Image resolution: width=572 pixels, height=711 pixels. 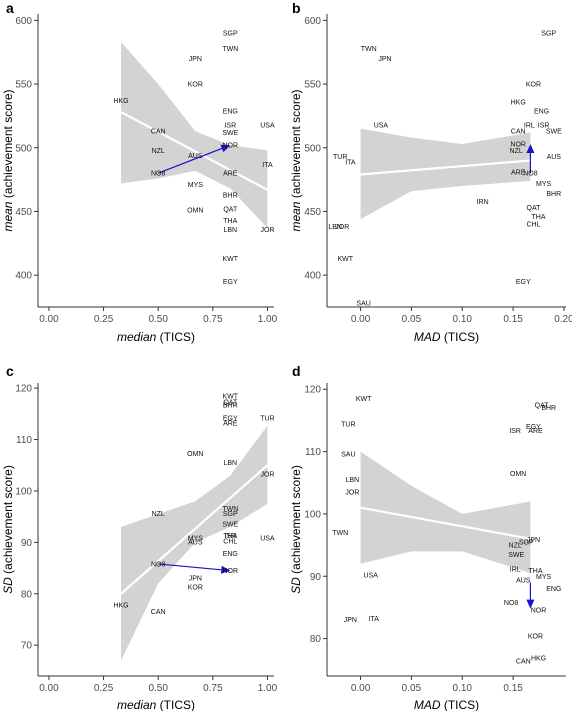 I want to click on point-label: AUS, so click(x=554, y=157).